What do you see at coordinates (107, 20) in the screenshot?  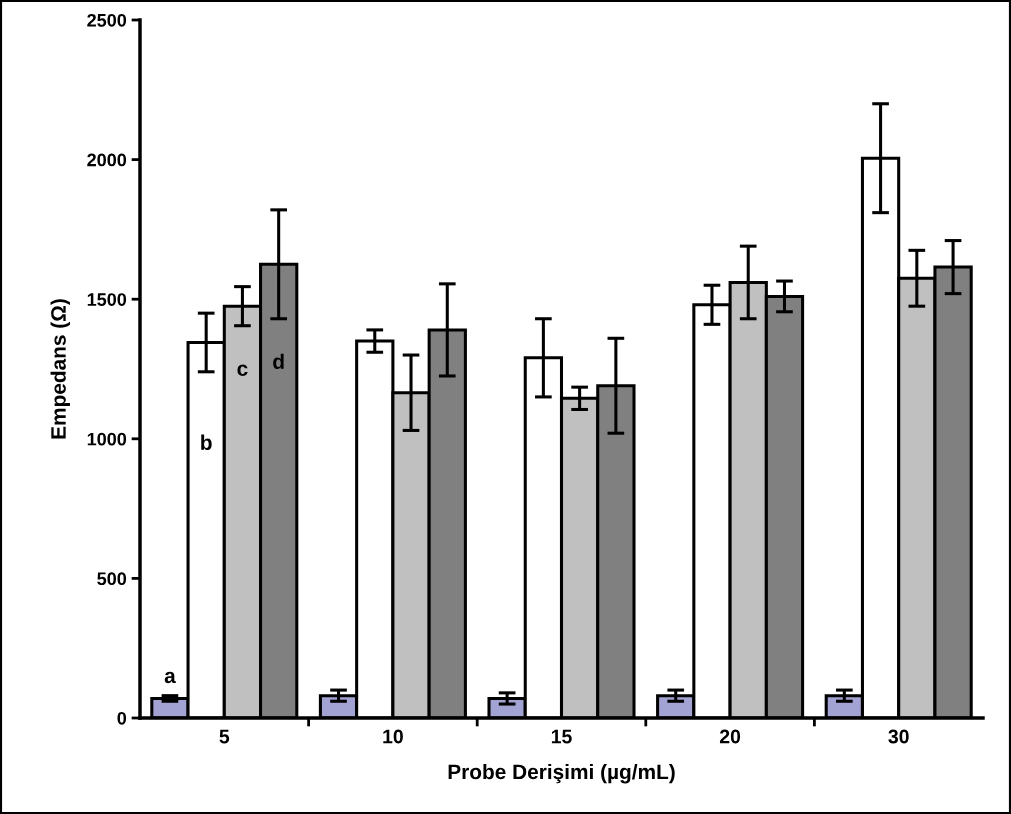 I see `y-tick-label: 2500` at bounding box center [107, 20].